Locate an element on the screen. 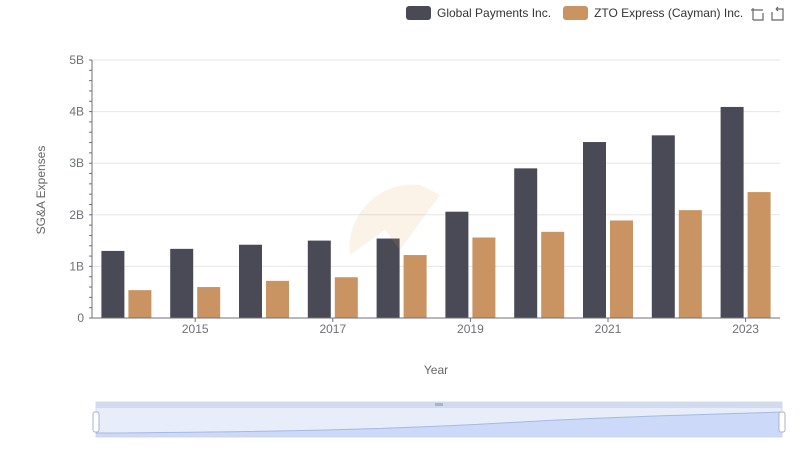 Image resolution: width=800 pixels, height=461 pixels. legend-label-zto-express: ZTO Express (Cayman) Inc. is located at coordinates (669, 13).